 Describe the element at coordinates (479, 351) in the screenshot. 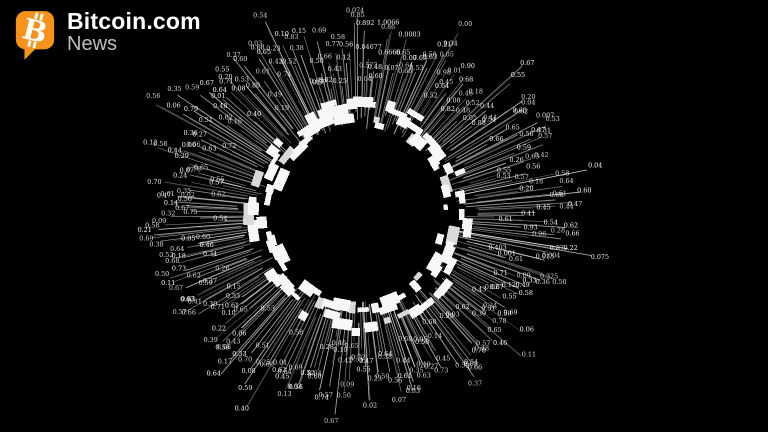

I see `value-label: 0.70` at that location.